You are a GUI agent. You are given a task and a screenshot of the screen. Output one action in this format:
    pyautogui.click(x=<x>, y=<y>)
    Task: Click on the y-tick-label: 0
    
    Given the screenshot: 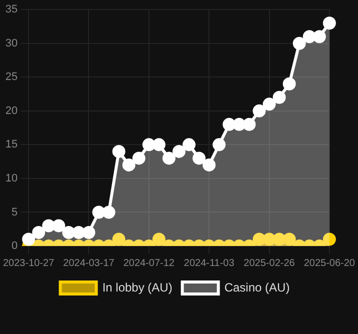 What is the action you would take?
    pyautogui.click(x=14, y=246)
    